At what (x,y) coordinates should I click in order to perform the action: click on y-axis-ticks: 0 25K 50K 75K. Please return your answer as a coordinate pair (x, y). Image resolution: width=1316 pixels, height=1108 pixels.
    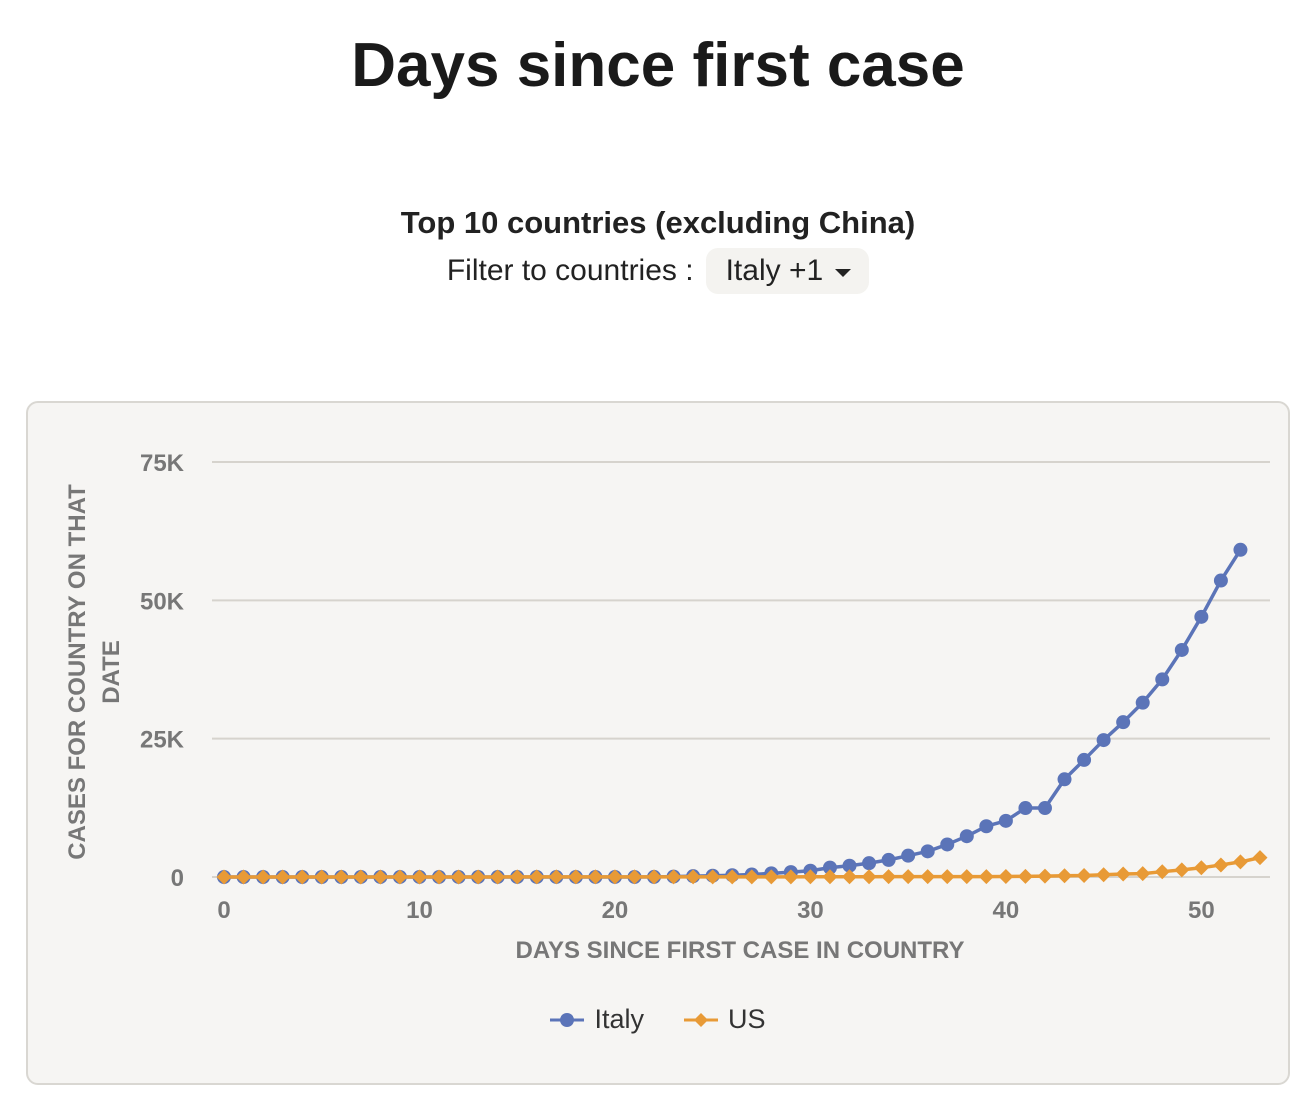
    Looking at the image, I should click on (162, 671).